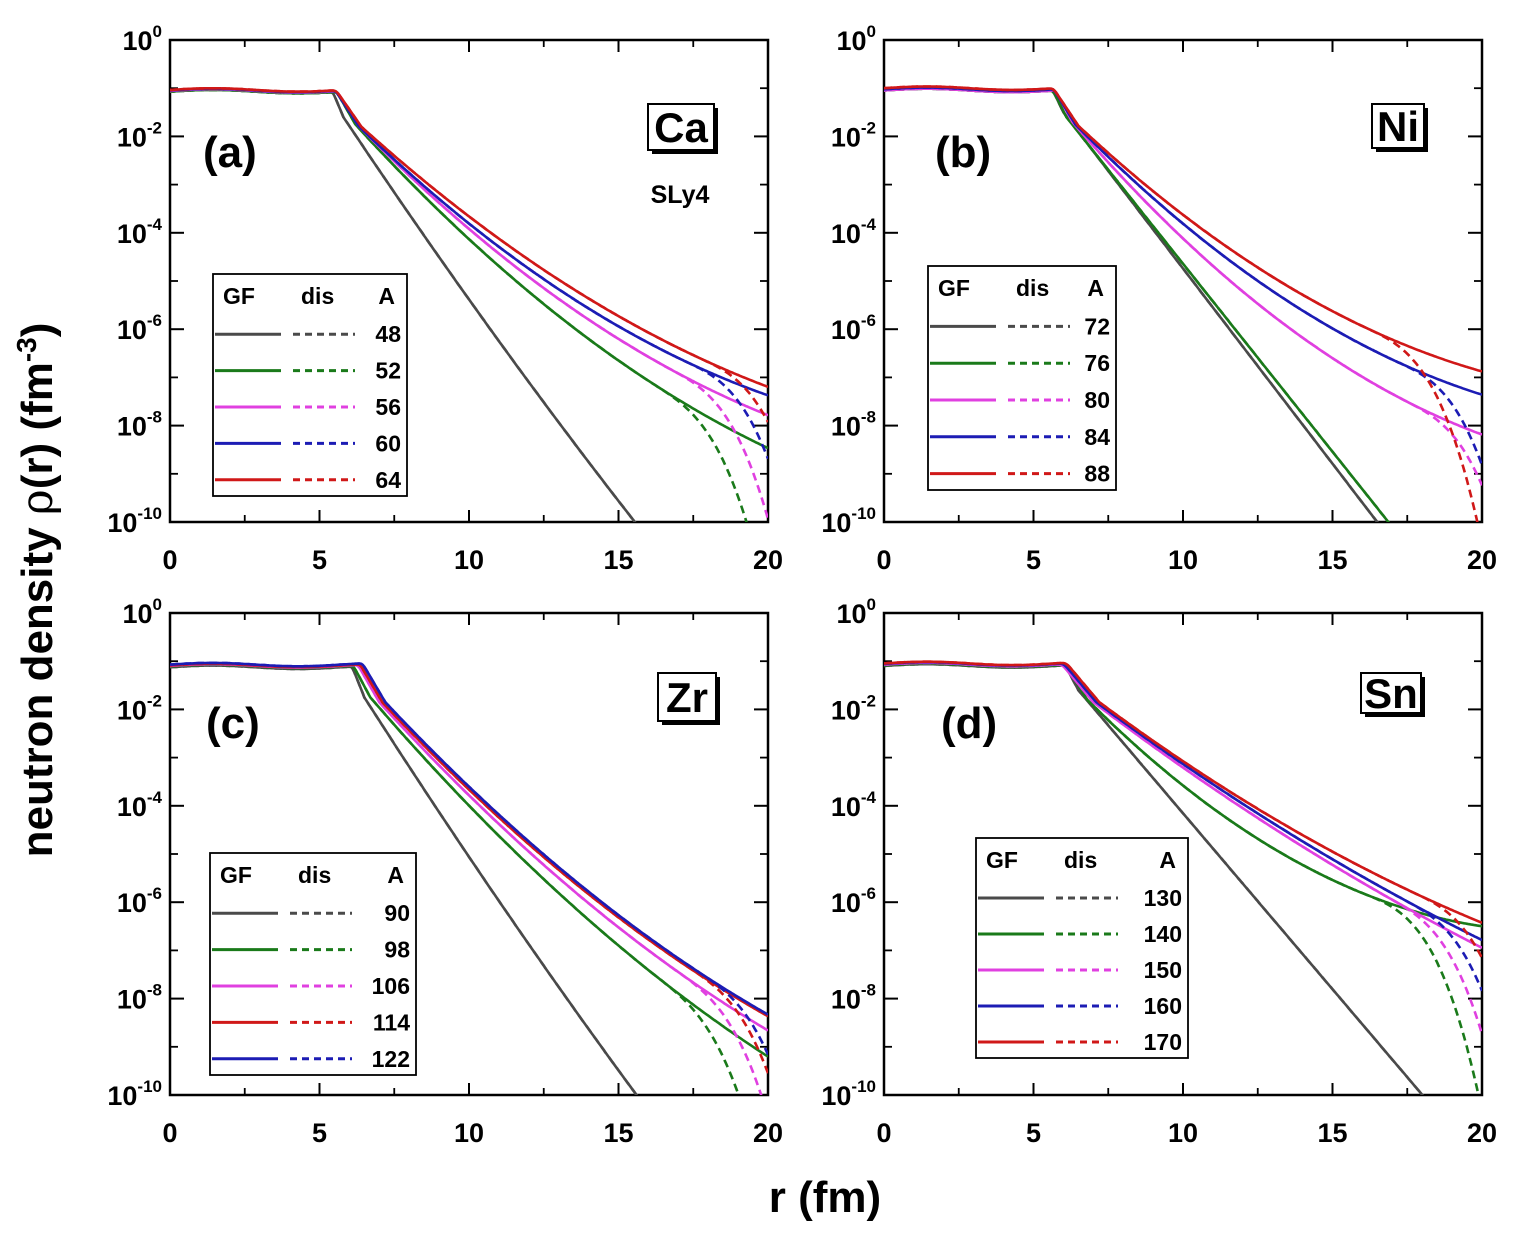 The image size is (1533, 1258). I want to click on legend: GF dis A 90 98 106 114 122, so click(313, 964).